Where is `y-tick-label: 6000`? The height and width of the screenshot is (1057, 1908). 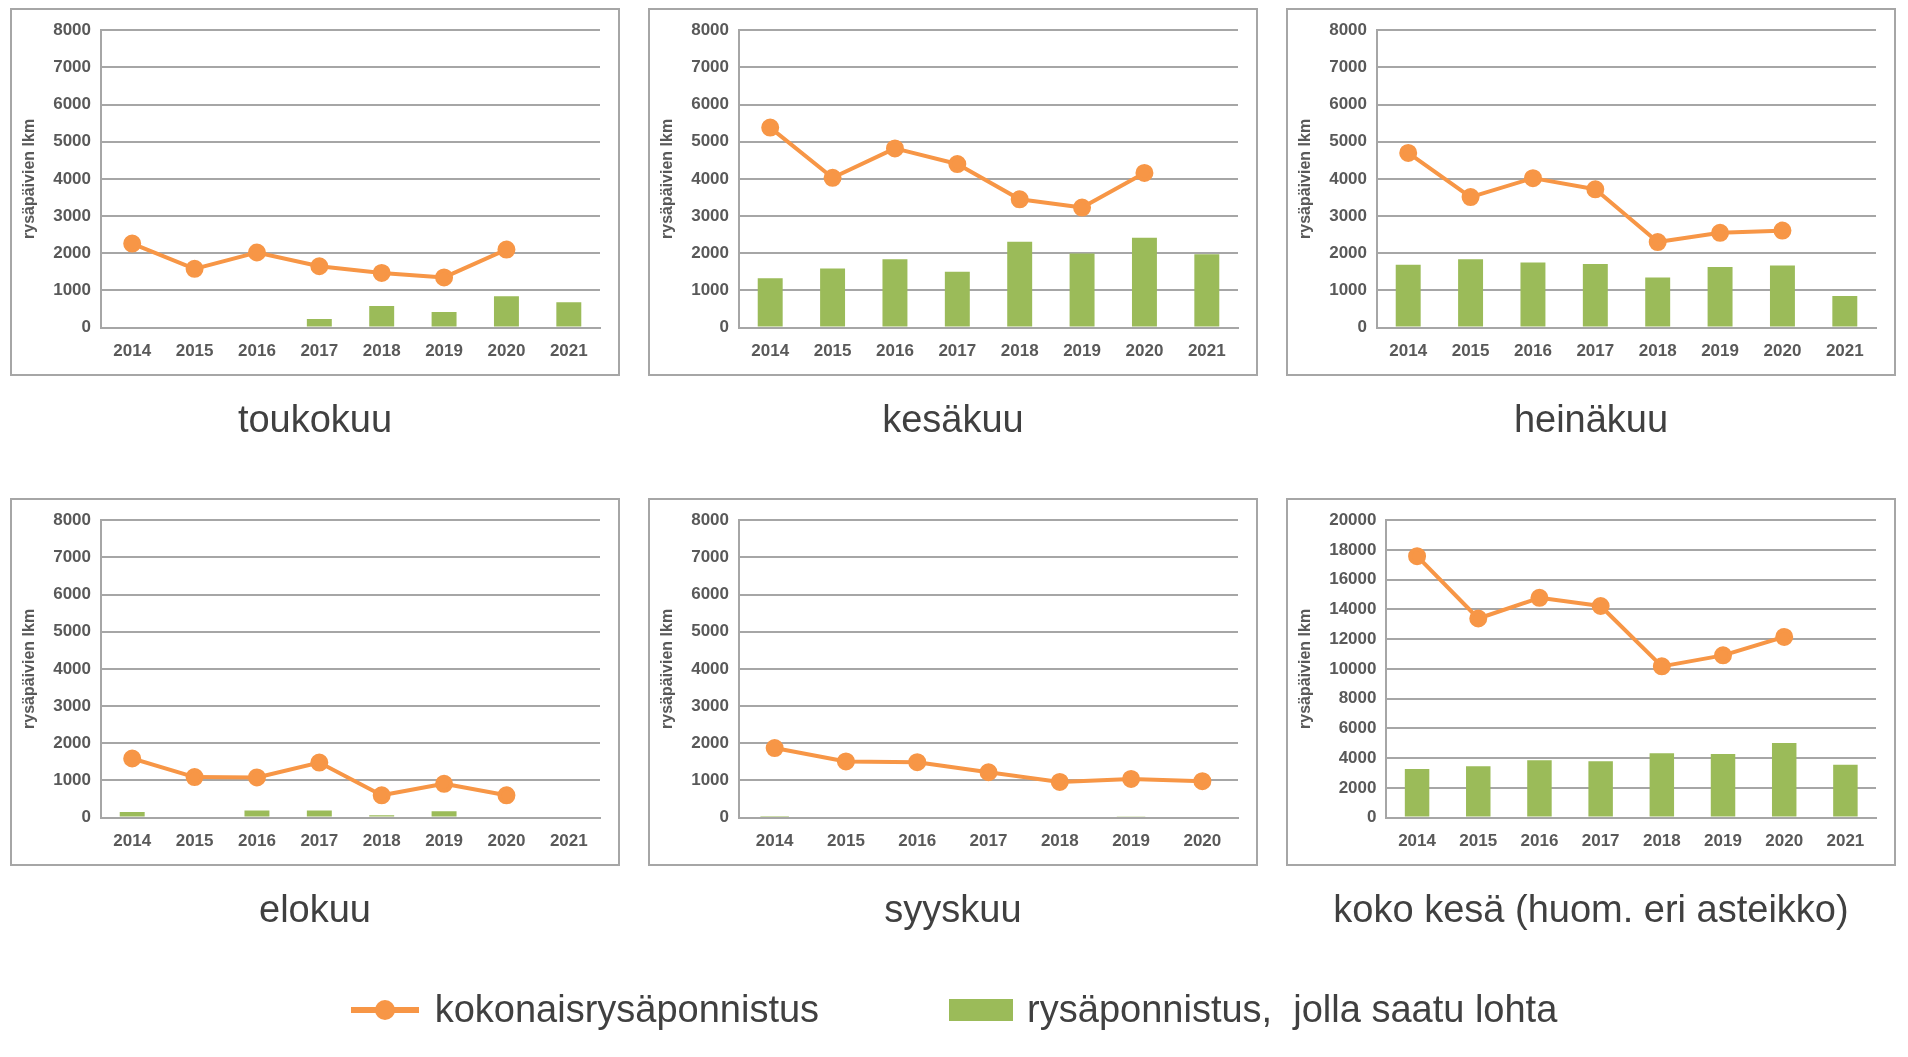
y-tick-label: 6000 is located at coordinates (710, 594).